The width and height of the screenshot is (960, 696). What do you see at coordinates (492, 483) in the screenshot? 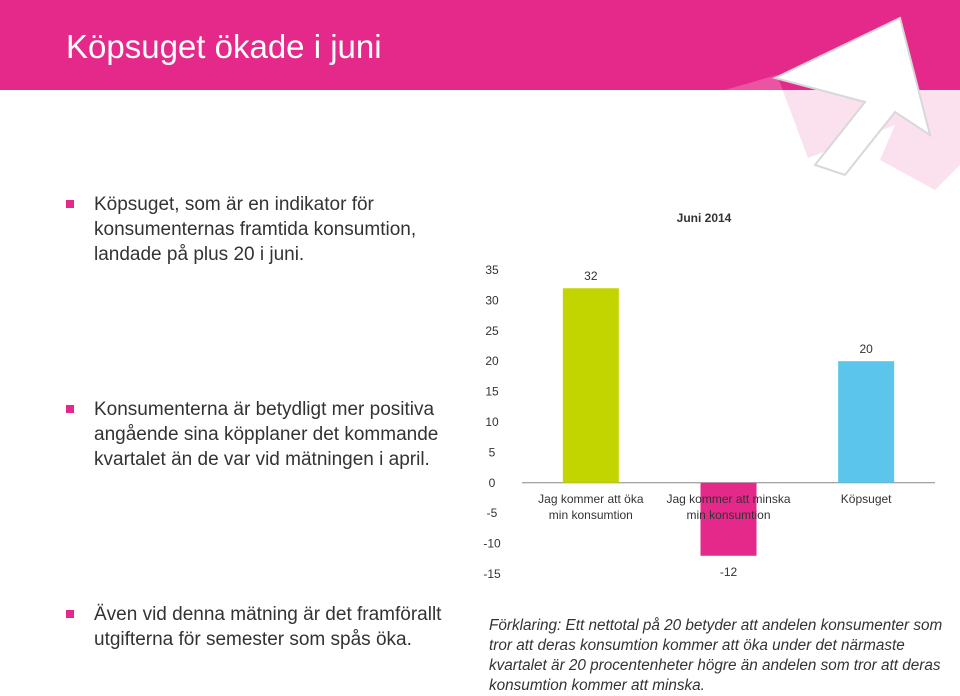
I see `y-tick-label: 0` at bounding box center [492, 483].